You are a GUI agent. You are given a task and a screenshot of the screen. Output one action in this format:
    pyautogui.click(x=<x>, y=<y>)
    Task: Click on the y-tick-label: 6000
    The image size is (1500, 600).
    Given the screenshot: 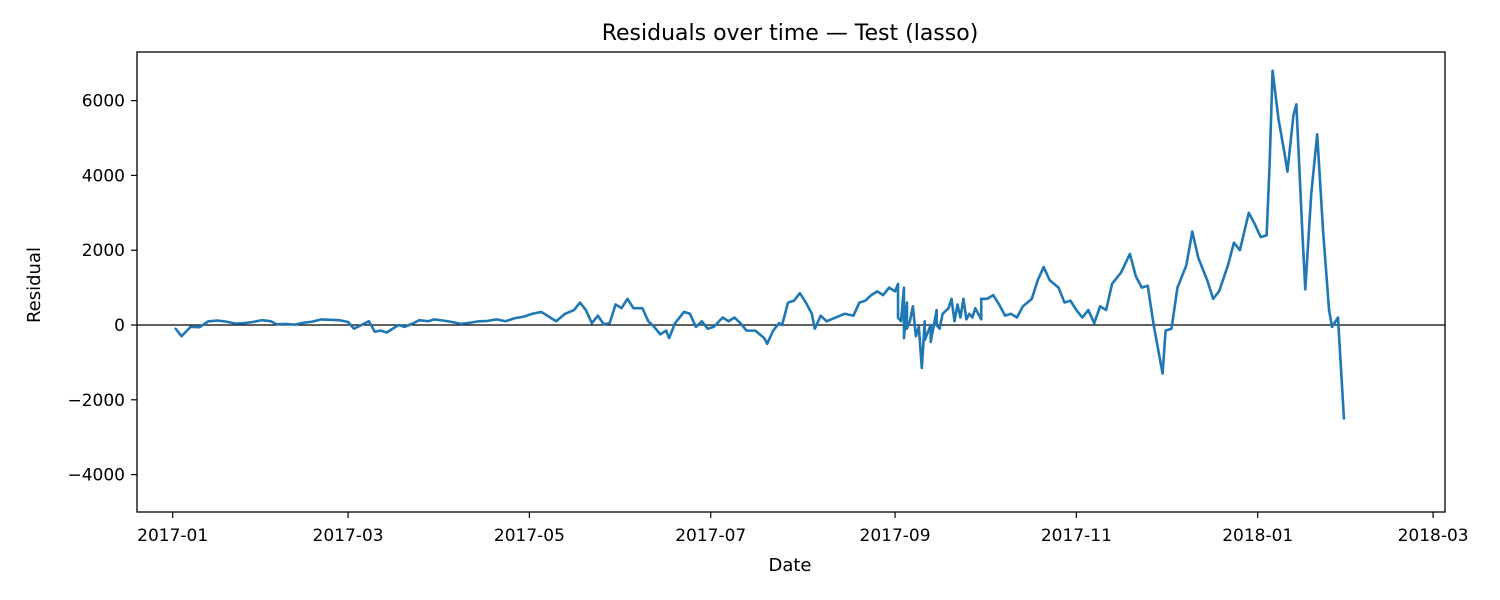 What is the action you would take?
    pyautogui.click(x=103, y=102)
    